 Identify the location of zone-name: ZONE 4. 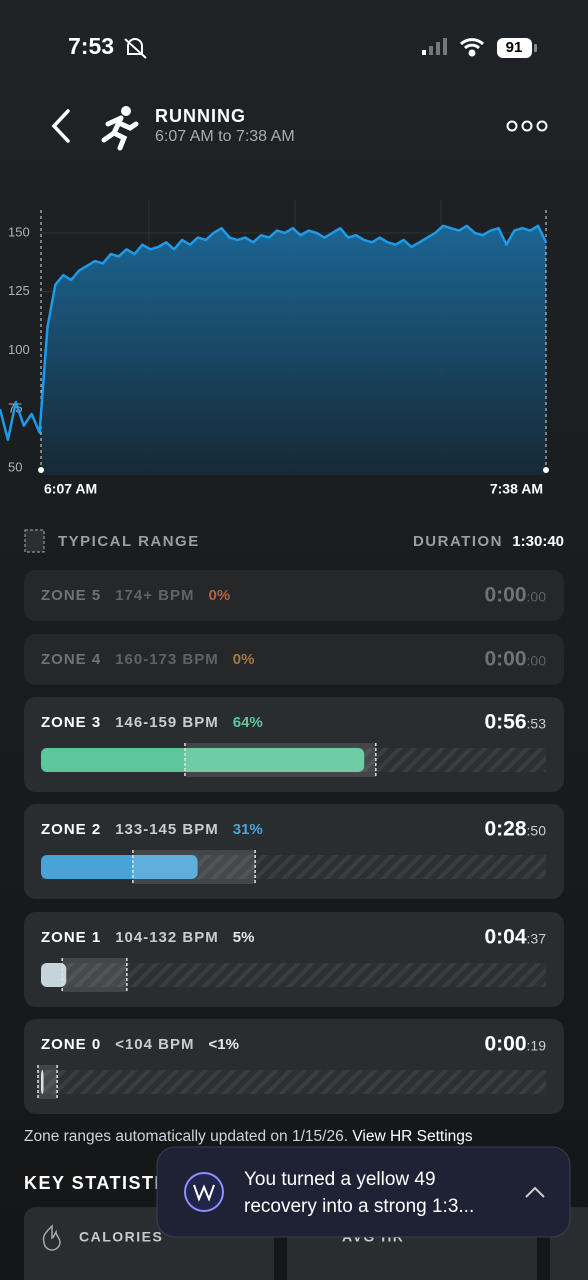
(71, 659).